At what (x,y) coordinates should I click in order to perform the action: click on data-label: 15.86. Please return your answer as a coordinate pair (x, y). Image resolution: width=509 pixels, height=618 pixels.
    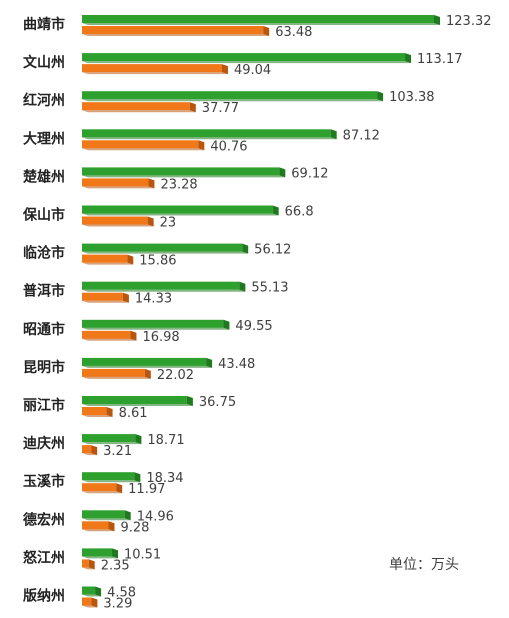
    Looking at the image, I should click on (157, 261).